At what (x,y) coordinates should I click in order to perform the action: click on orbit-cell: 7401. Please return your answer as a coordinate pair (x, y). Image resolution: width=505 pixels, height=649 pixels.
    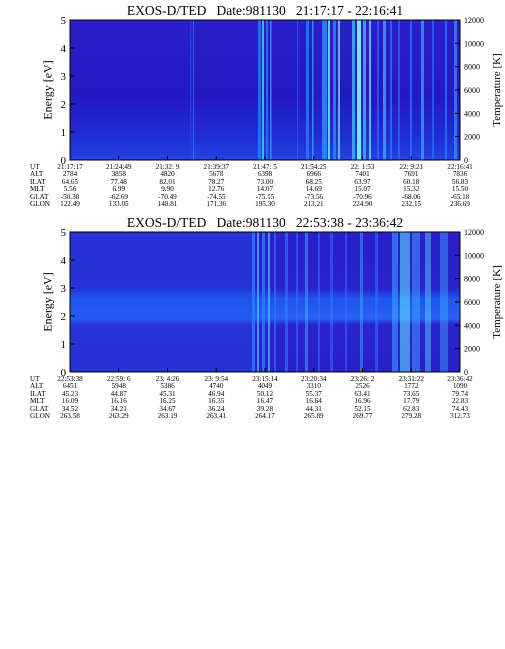
    Looking at the image, I should click on (362, 174).